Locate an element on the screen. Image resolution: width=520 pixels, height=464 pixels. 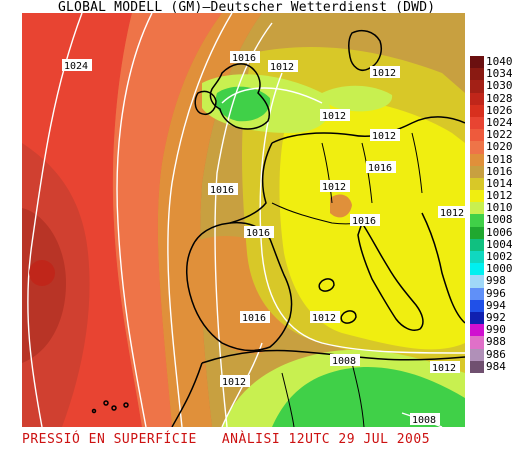
legend-label: 1014 is located at coordinates (499, 183).